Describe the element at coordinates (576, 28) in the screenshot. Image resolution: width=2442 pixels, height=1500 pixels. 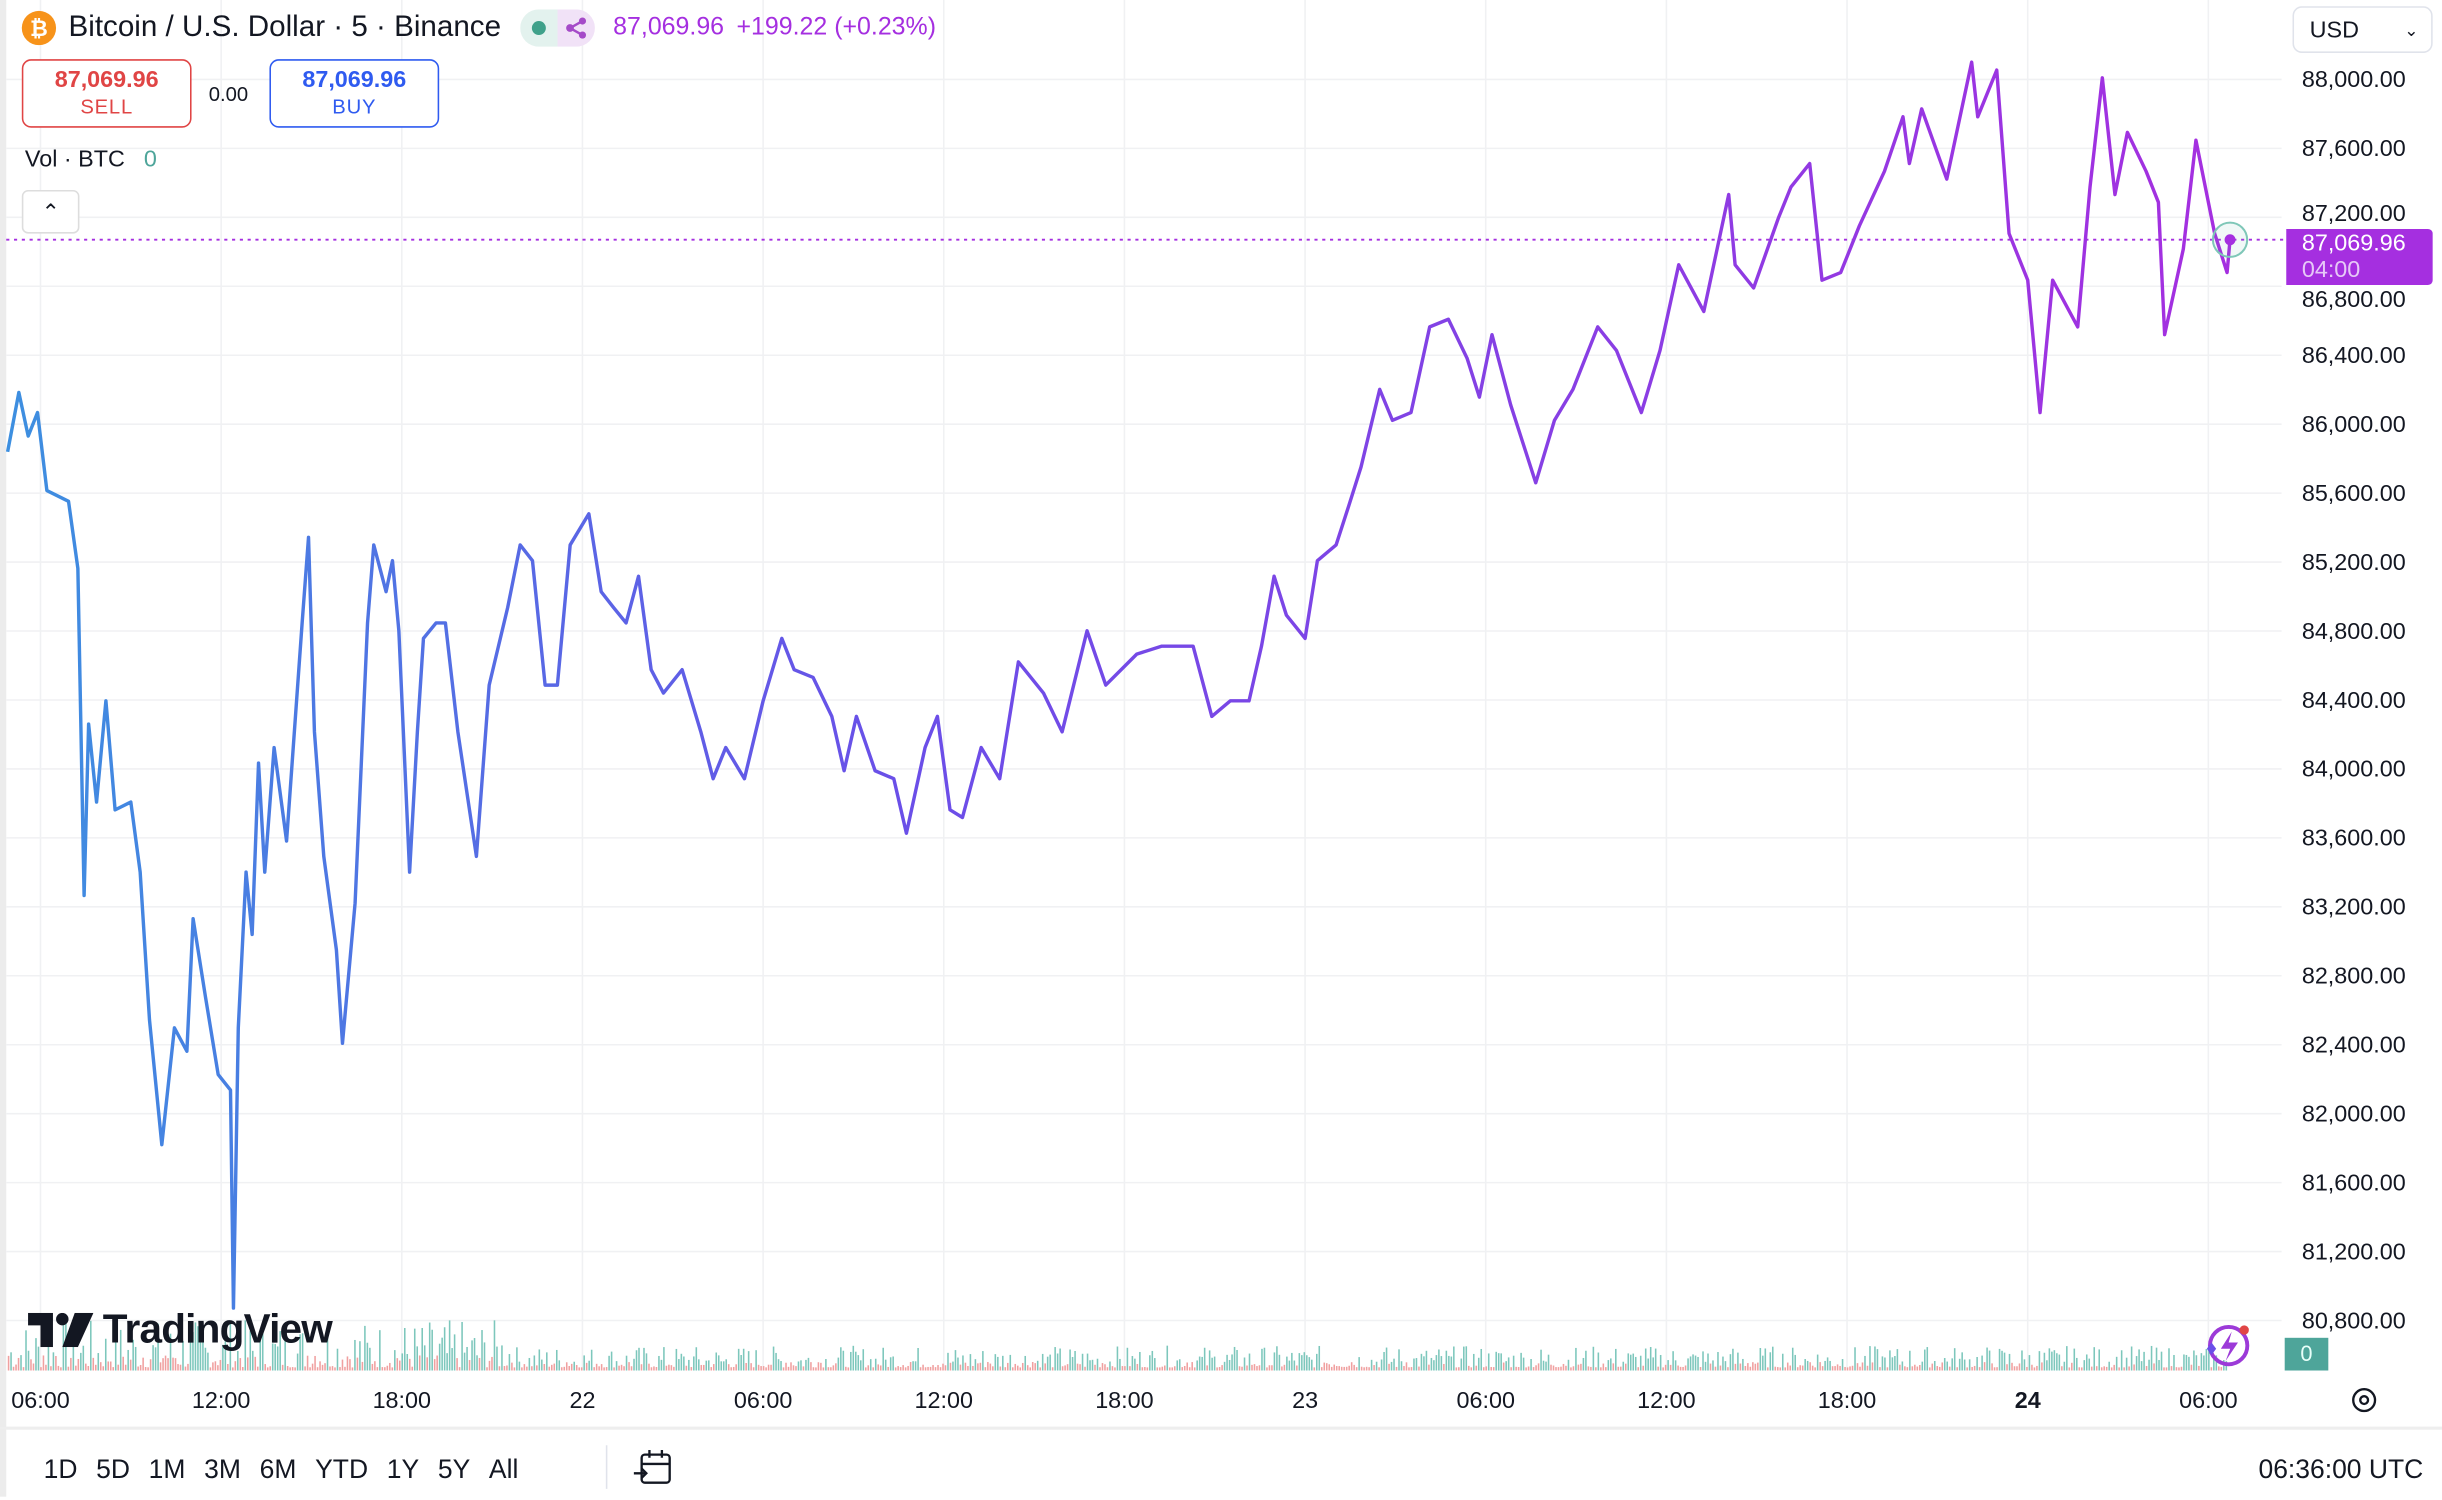
I see `share-icon` at that location.